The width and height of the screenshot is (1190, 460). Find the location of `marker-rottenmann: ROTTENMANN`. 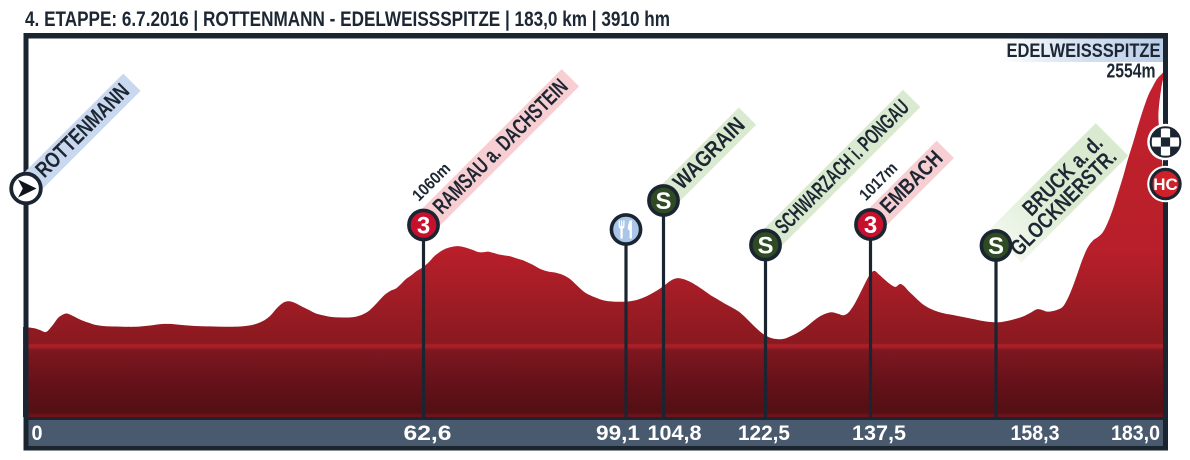

marker-rottenmann: ROTTENMANN is located at coordinates (75, 139).